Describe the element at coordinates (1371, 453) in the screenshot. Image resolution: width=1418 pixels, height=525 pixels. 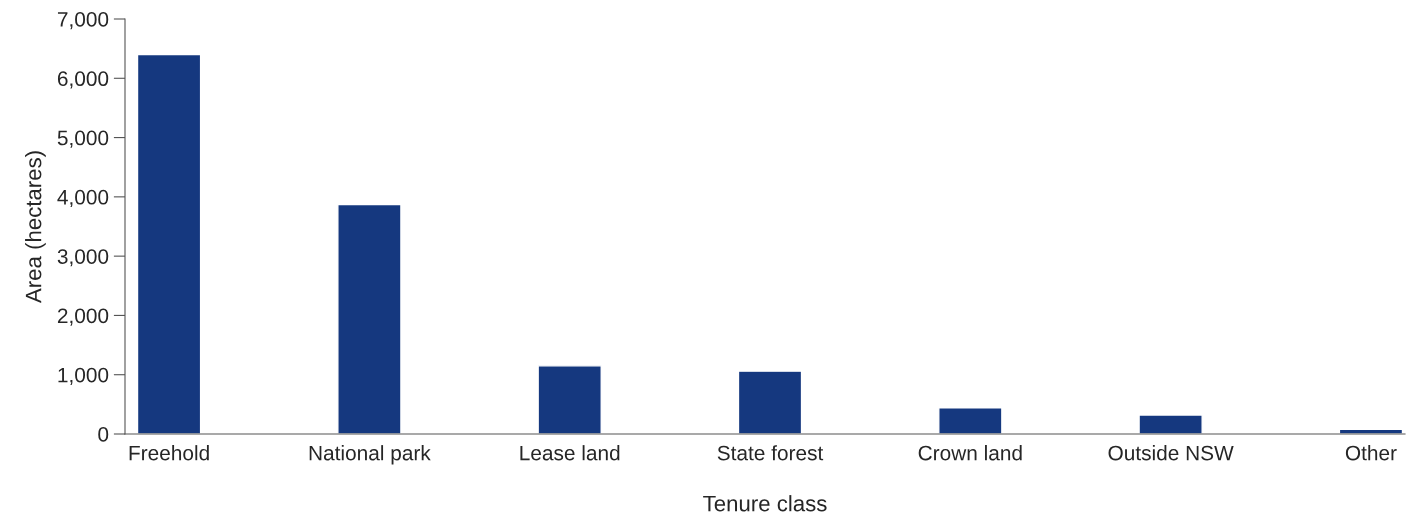
I see `x-tick-label: Other` at that location.